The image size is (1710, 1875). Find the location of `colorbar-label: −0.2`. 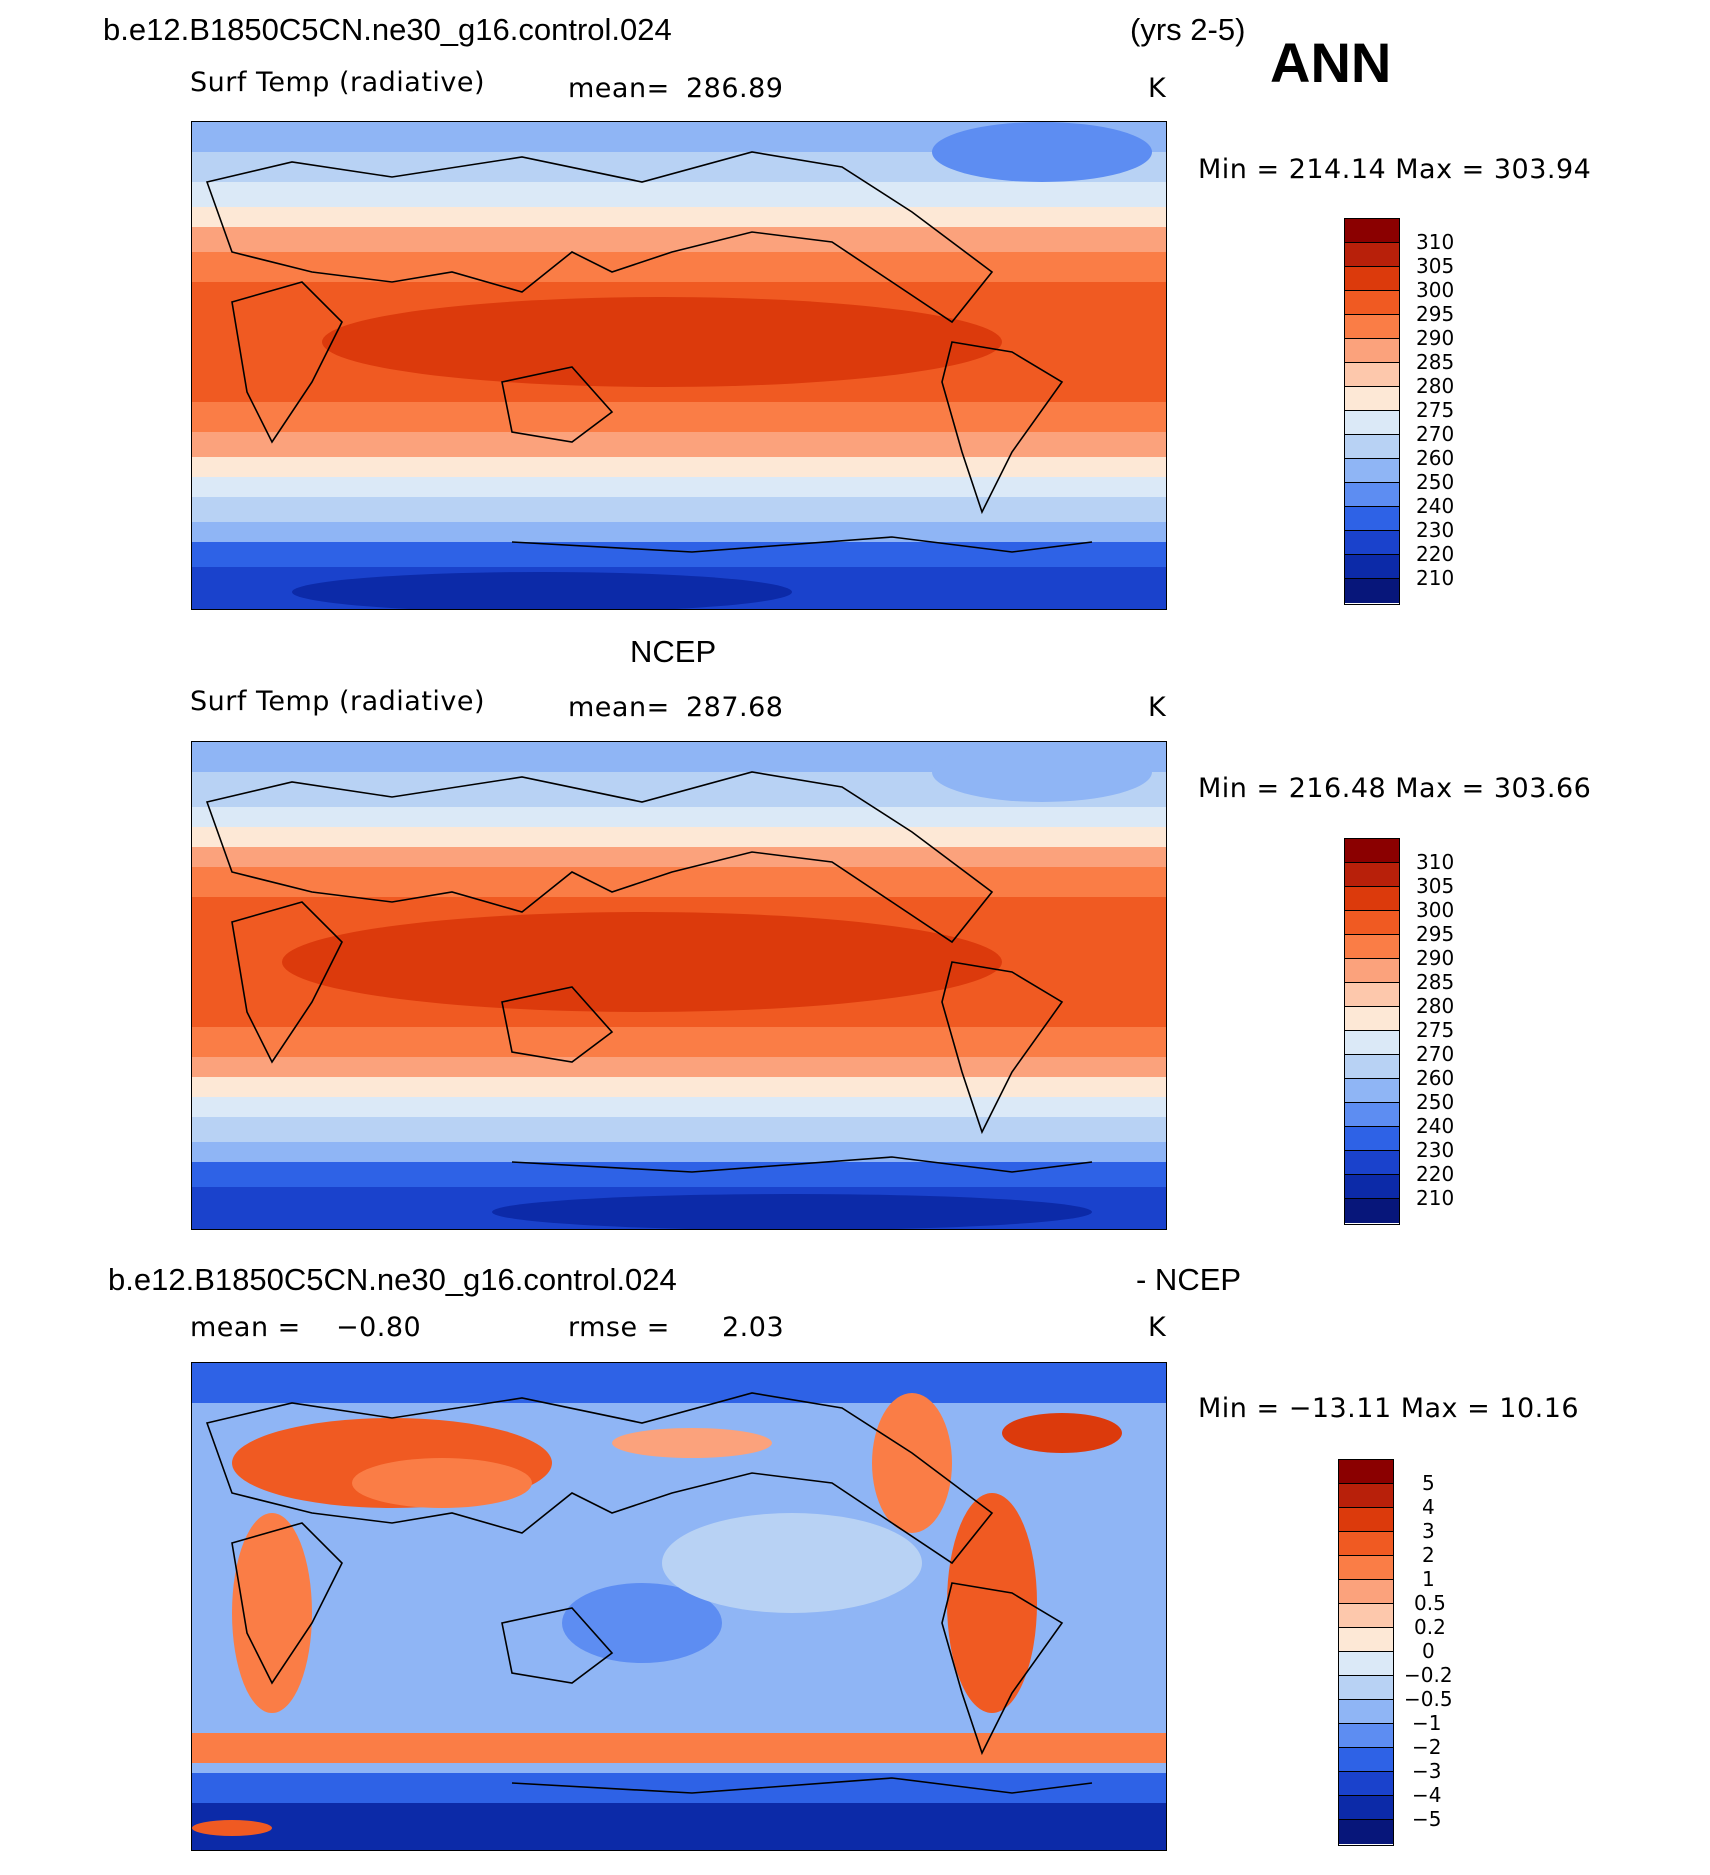

colorbar-label: −0.2 is located at coordinates (1428, 1675).